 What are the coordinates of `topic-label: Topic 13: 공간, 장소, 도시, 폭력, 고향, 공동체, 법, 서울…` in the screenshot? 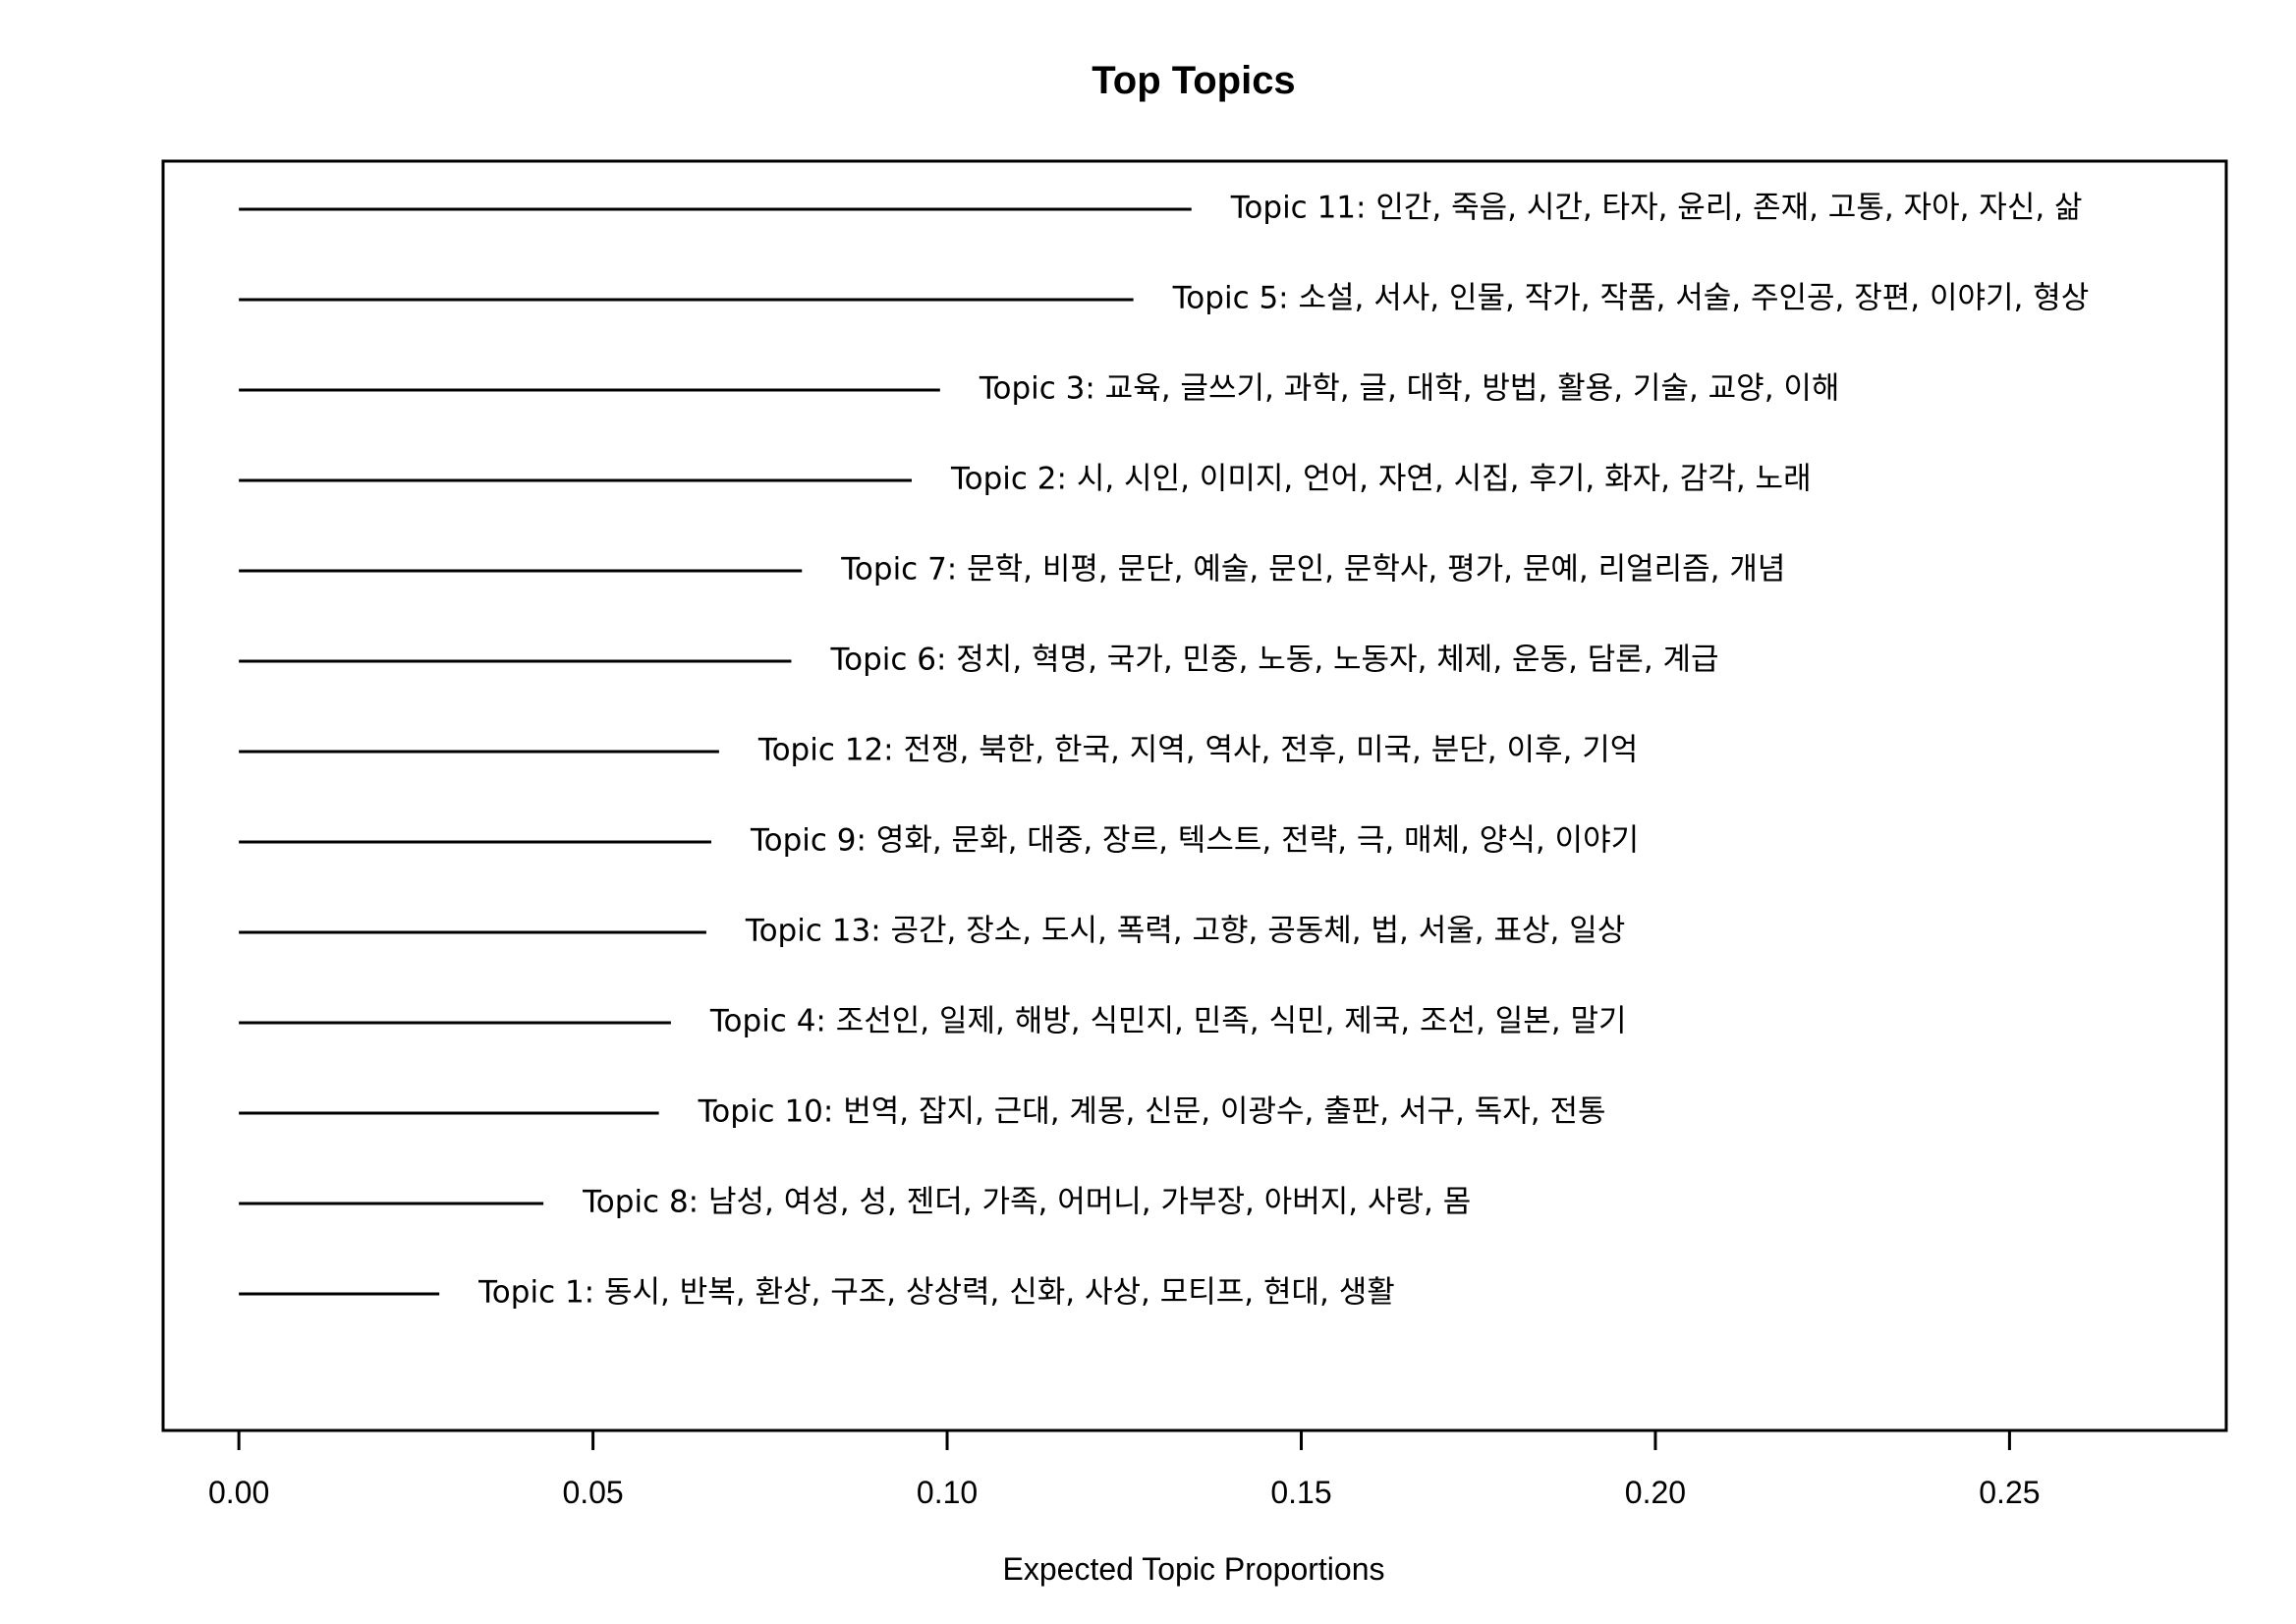 It's located at (1185, 931).